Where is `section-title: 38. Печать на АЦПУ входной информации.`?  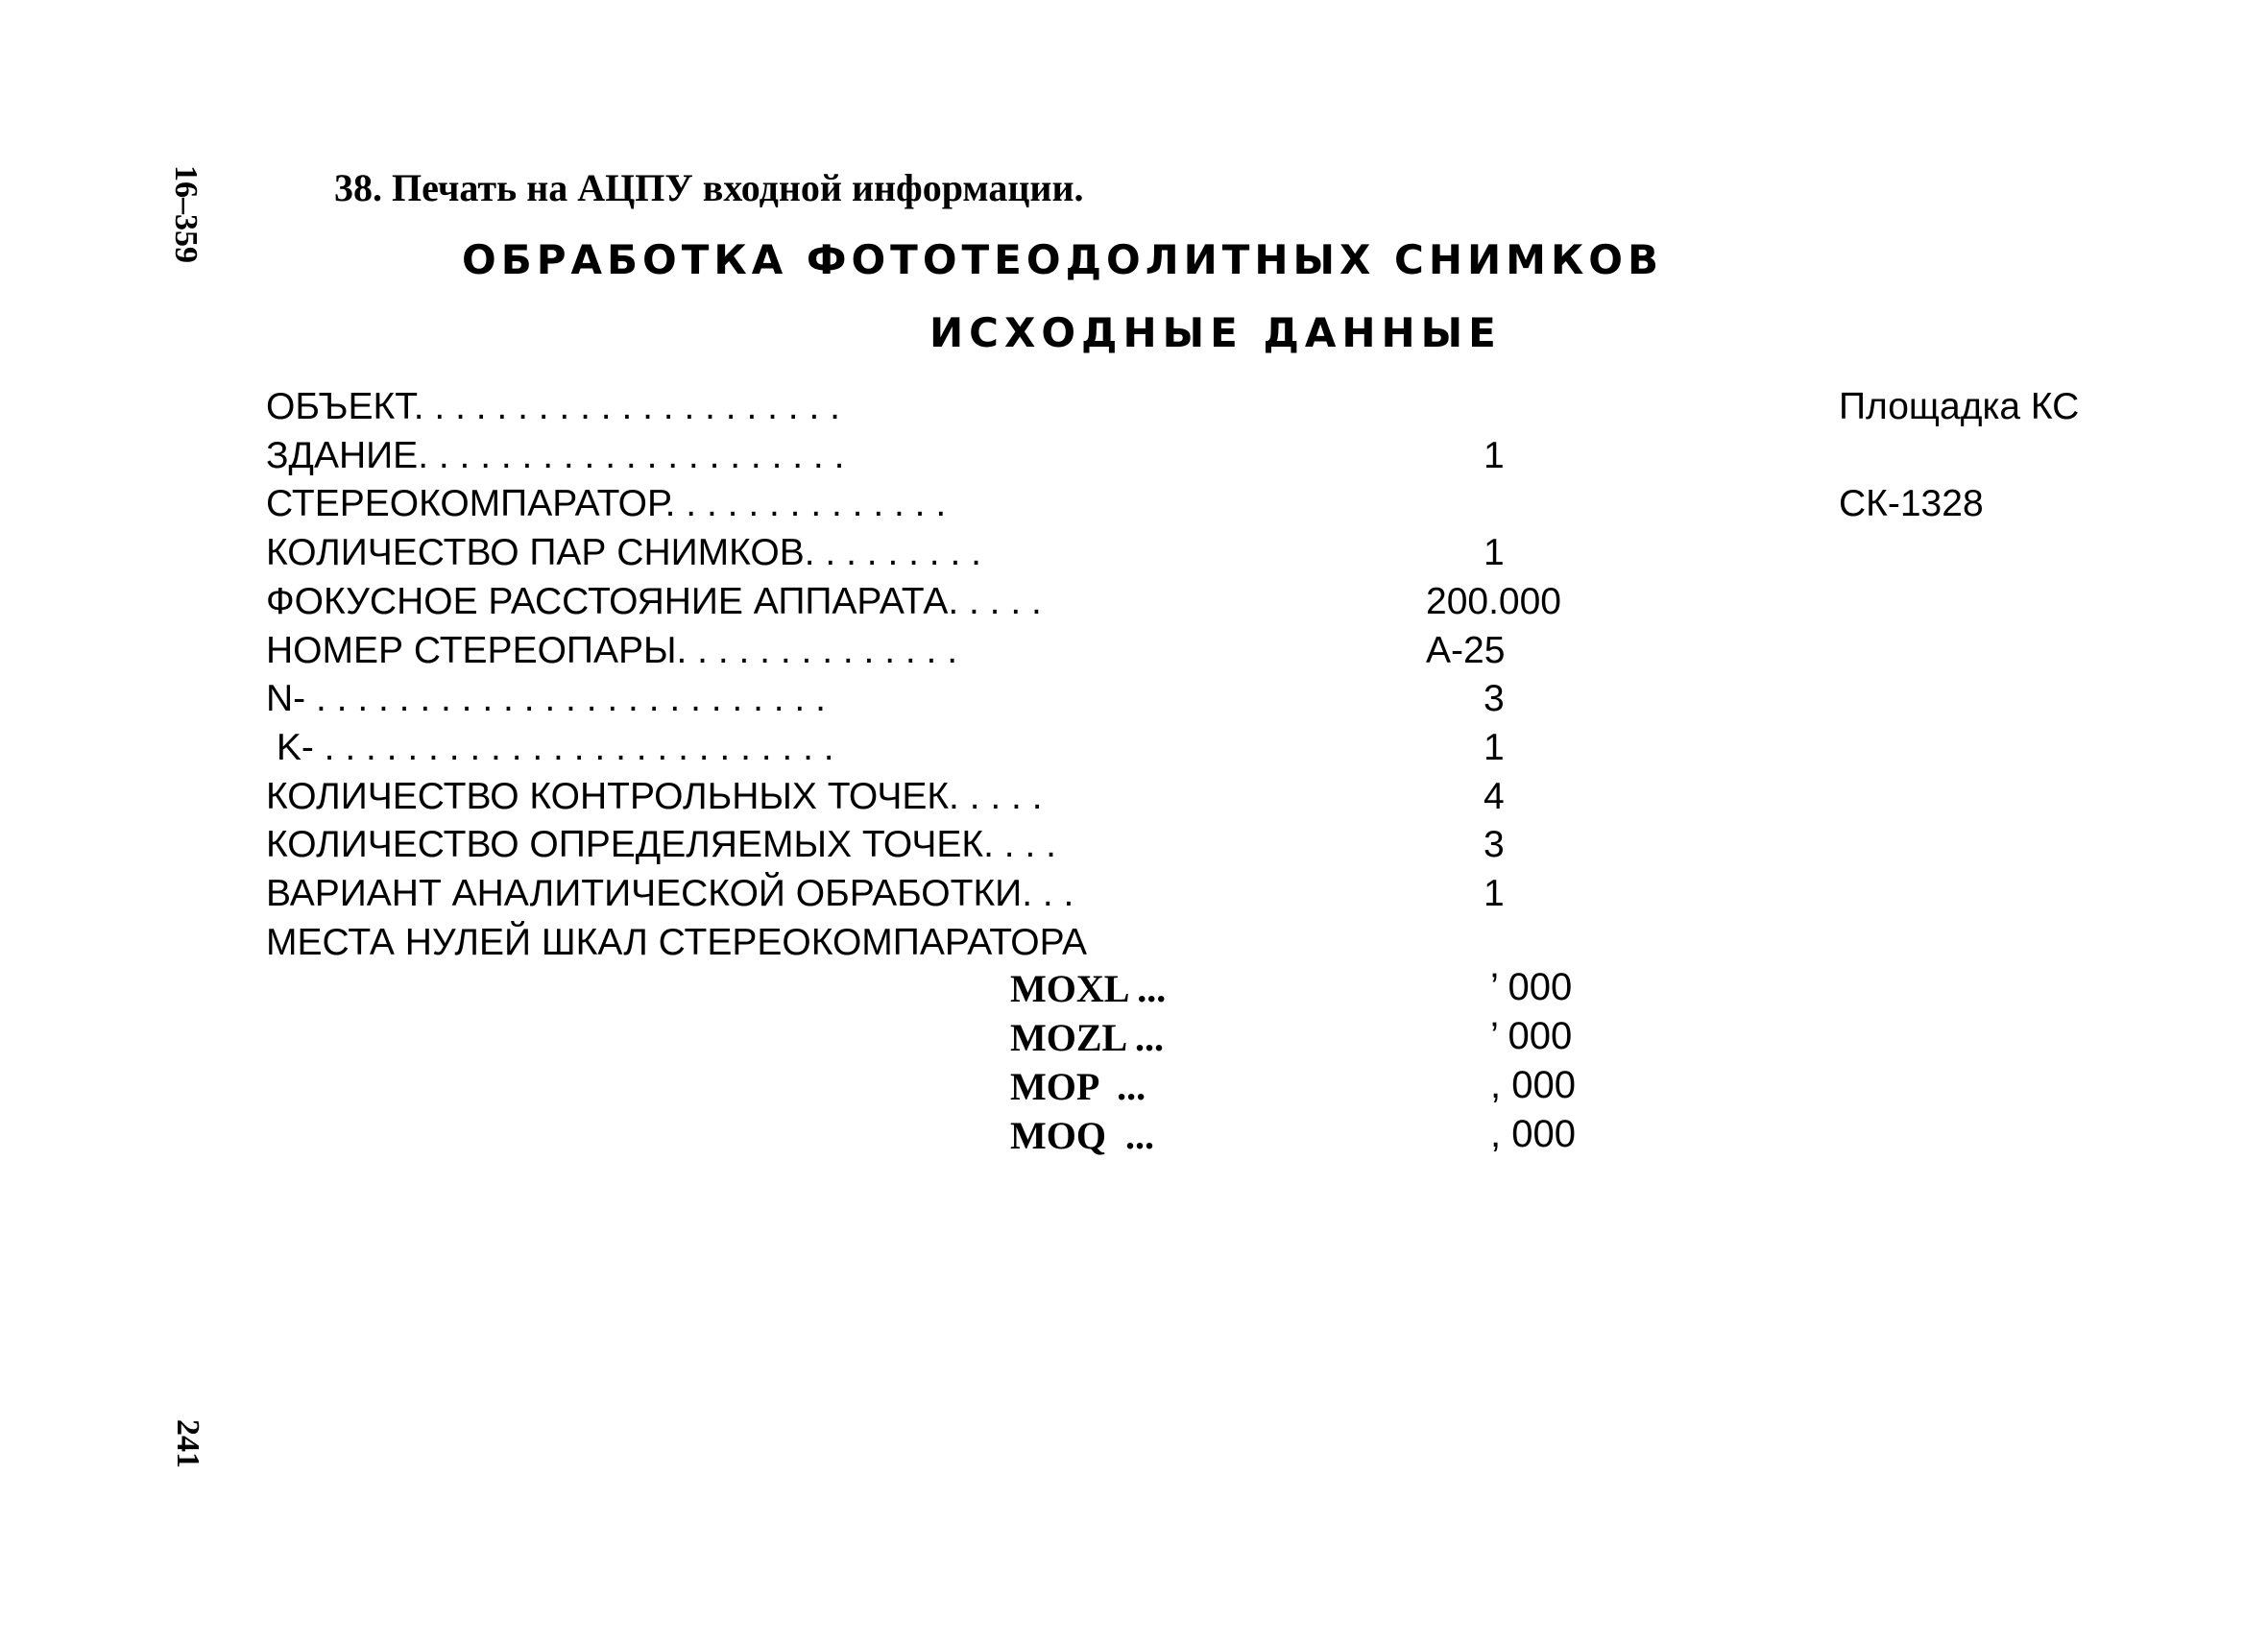 section-title: 38. Печать на АЦПУ входной информации. is located at coordinates (709, 187).